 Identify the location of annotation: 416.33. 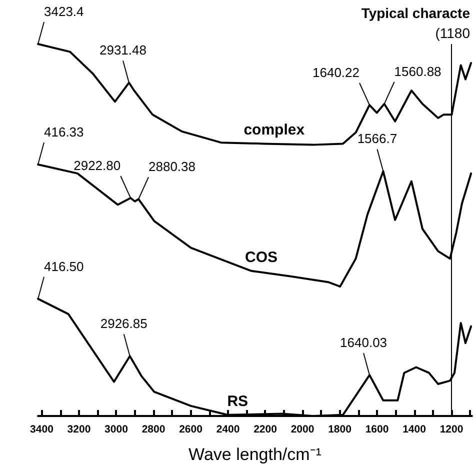
(64, 132).